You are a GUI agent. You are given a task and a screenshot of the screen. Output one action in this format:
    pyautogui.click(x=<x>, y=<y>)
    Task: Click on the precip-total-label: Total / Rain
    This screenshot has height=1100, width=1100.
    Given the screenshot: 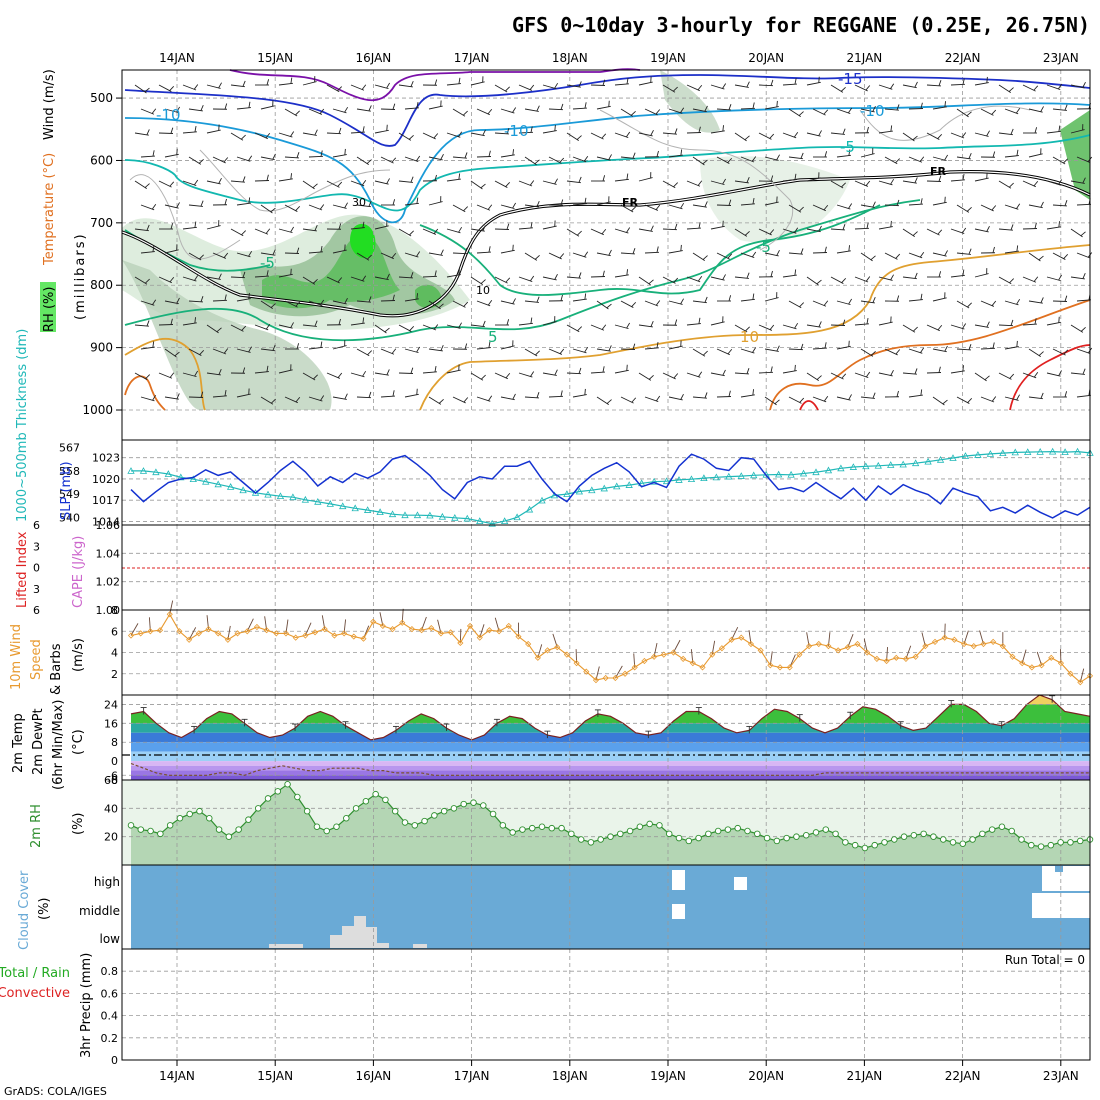 What is the action you would take?
    pyautogui.click(x=35, y=973)
    